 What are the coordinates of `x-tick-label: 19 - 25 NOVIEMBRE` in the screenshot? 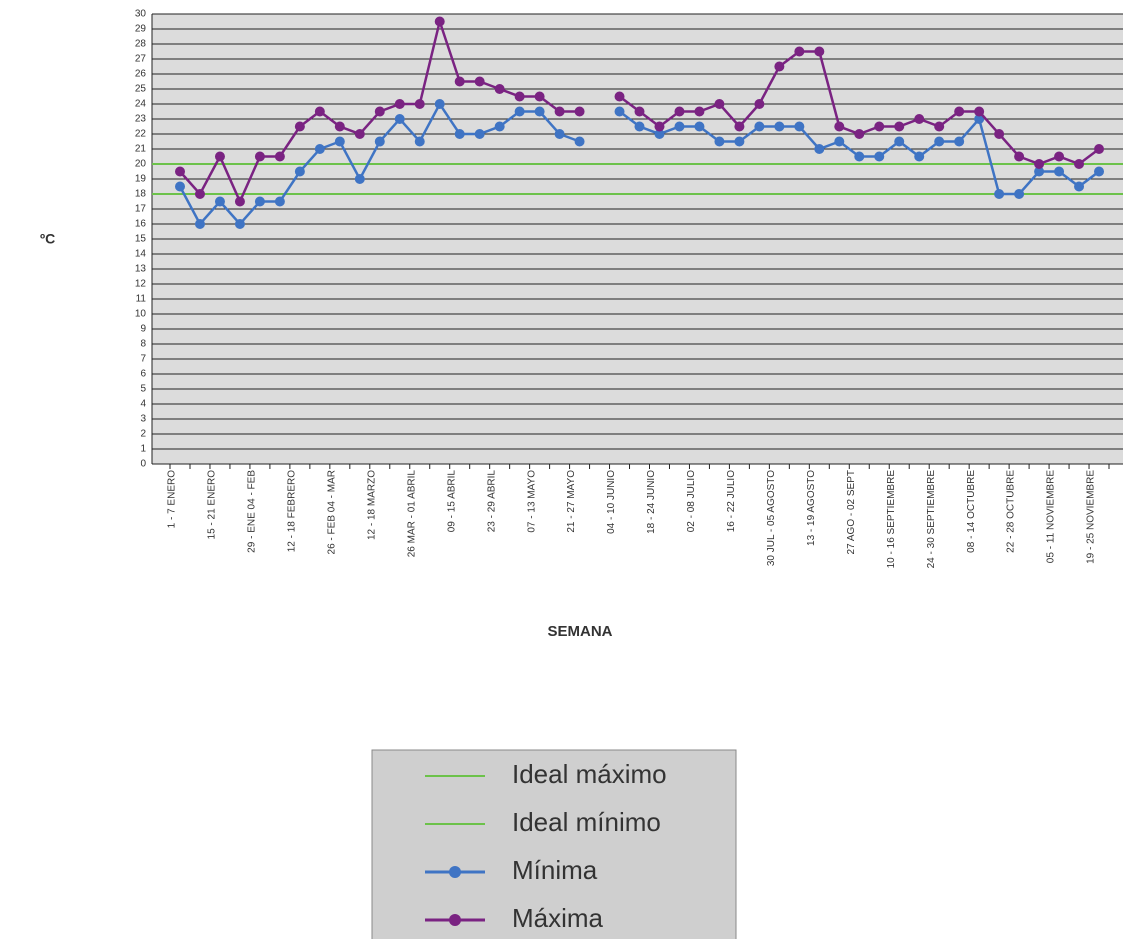 It's located at (1091, 517).